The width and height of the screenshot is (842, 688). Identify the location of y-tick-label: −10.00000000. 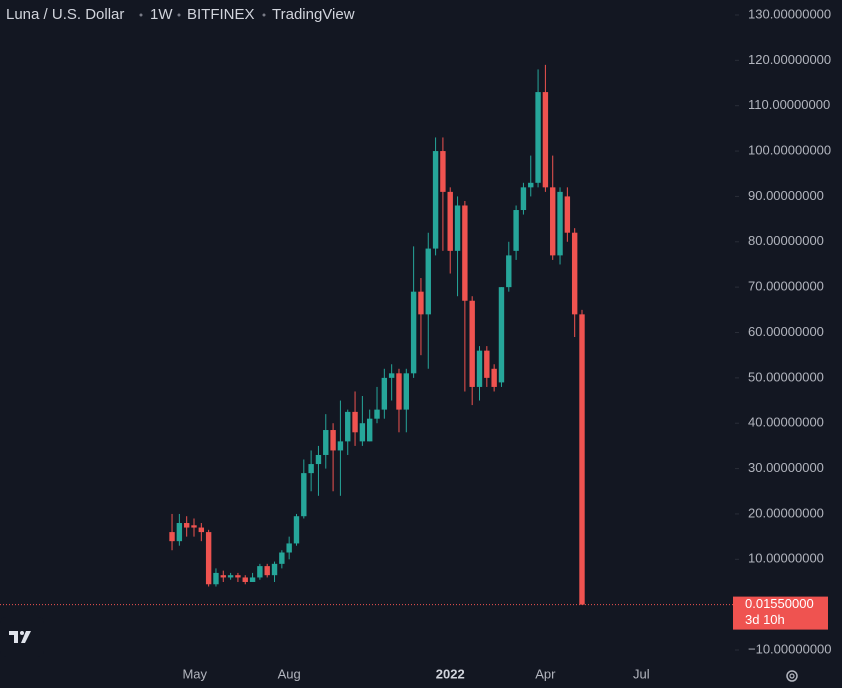
(790, 648).